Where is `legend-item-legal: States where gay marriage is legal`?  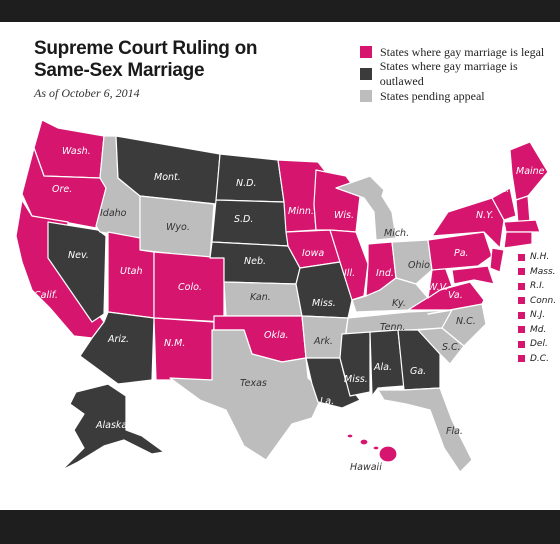 legend-item-legal: States where gay marriage is legal is located at coordinates (460, 52).